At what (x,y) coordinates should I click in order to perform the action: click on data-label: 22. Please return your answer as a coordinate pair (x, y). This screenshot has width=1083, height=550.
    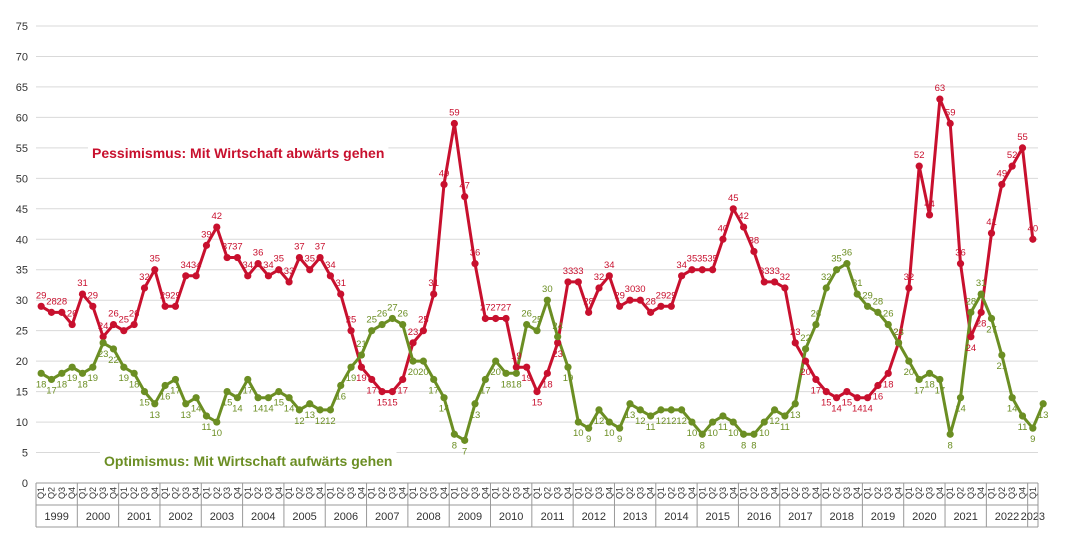
    Looking at the image, I should click on (805, 338).